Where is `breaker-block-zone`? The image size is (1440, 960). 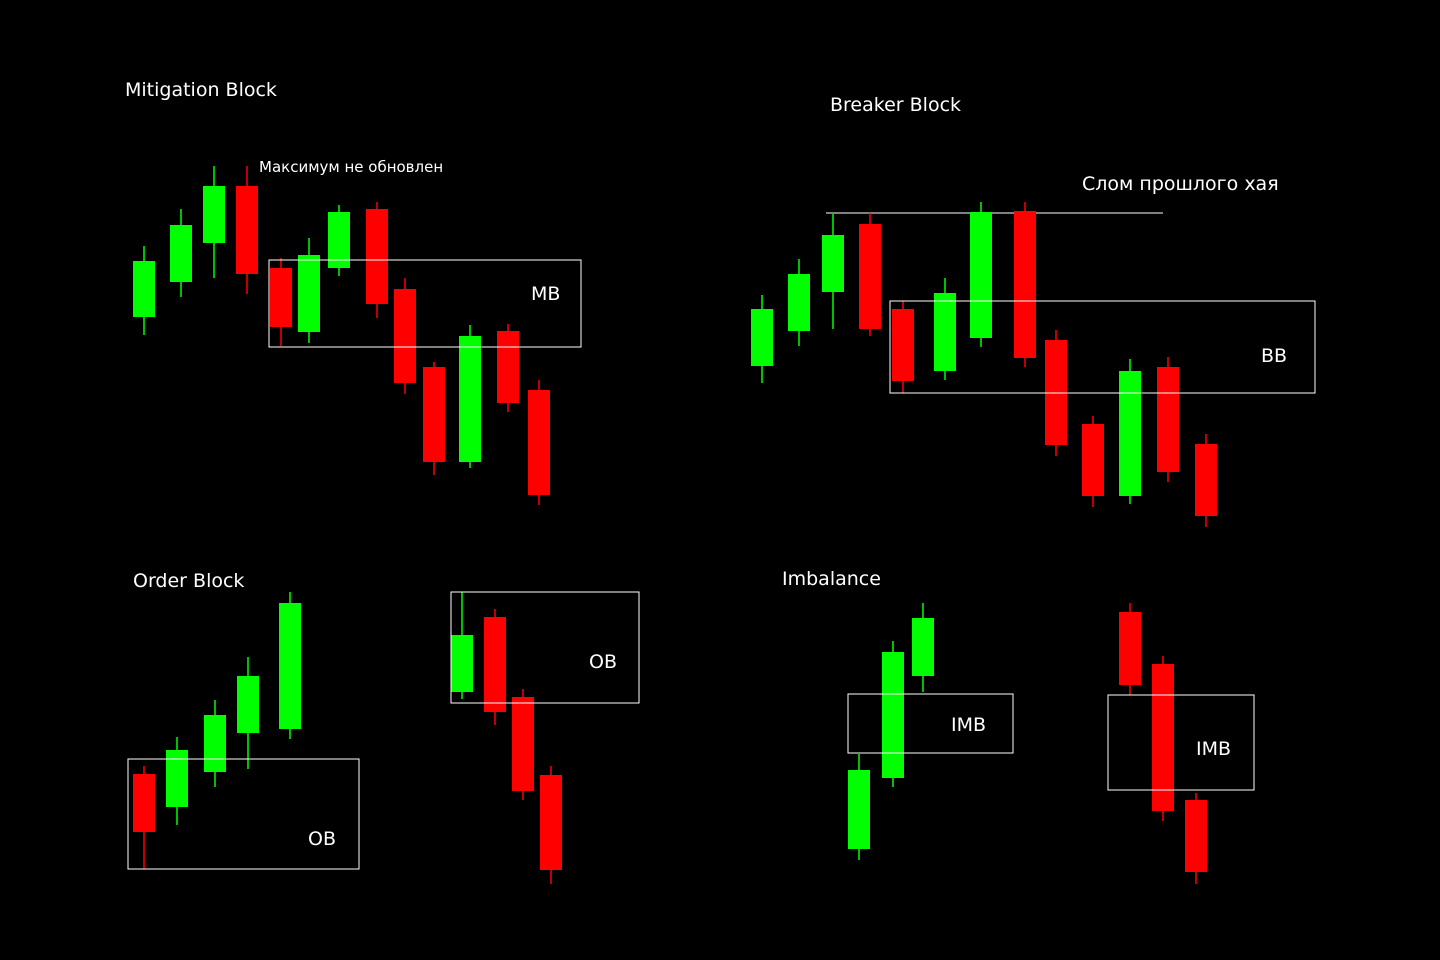 breaker-block-zone is located at coordinates (1102, 347).